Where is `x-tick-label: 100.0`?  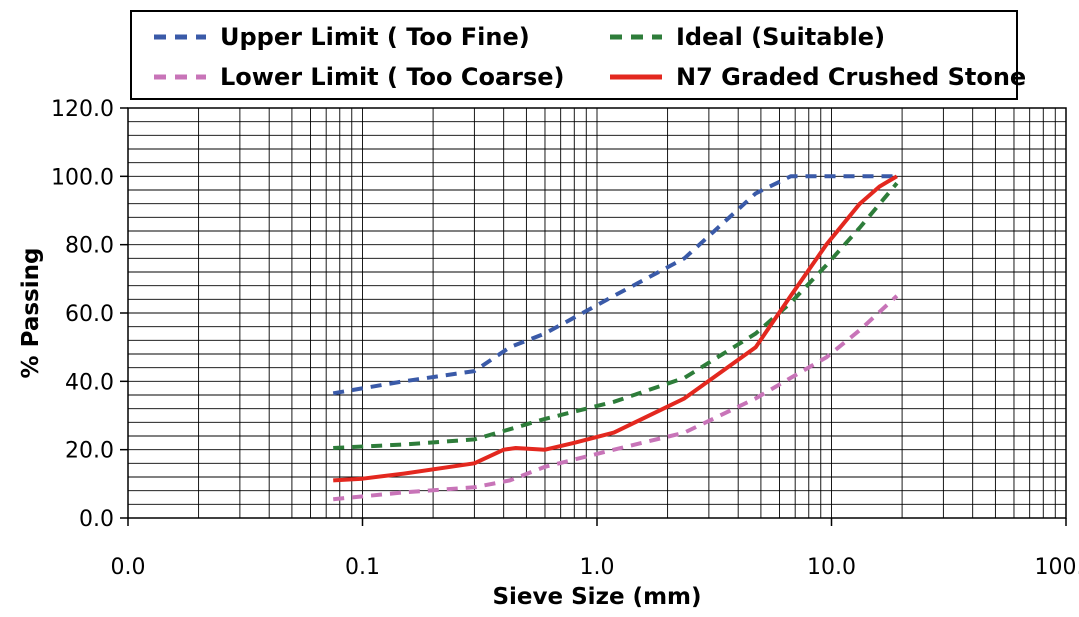 x-tick-label: 100.0 is located at coordinates (1057, 567).